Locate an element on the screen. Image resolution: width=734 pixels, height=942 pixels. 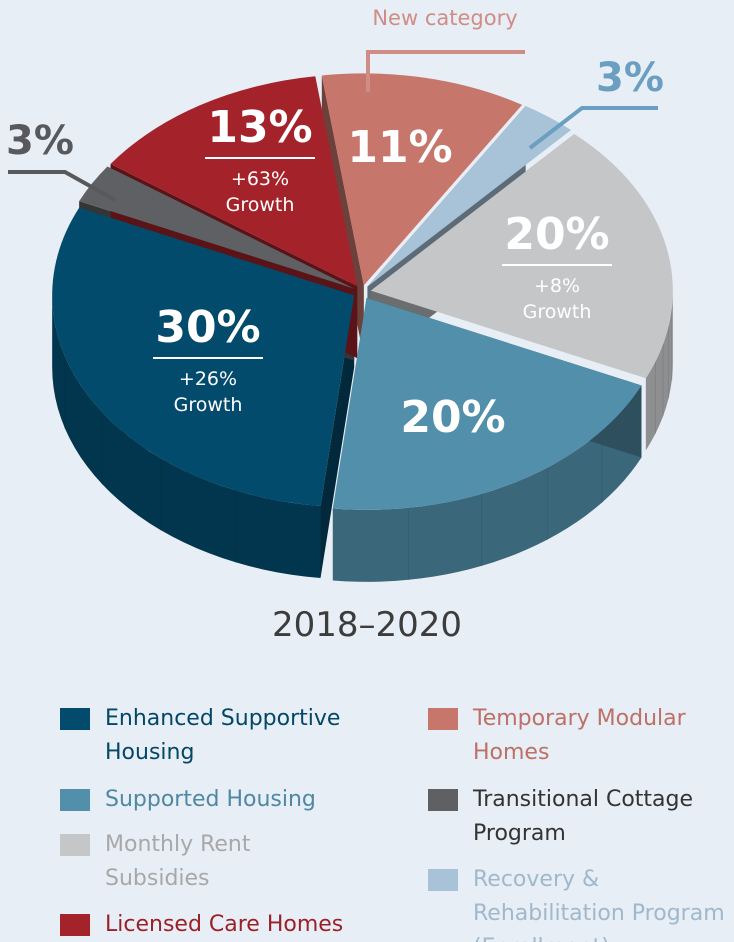
legend-label: Transitional Cottage Program is located at coordinates (583, 816).